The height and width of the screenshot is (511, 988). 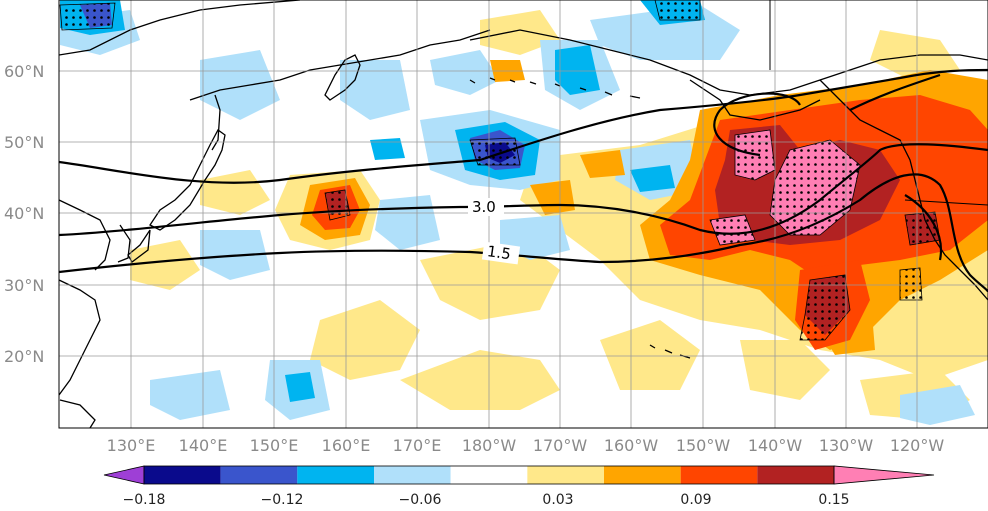 What do you see at coordinates (24, 71) in the screenshot?
I see `lat-label-60n: 60°N` at bounding box center [24, 71].